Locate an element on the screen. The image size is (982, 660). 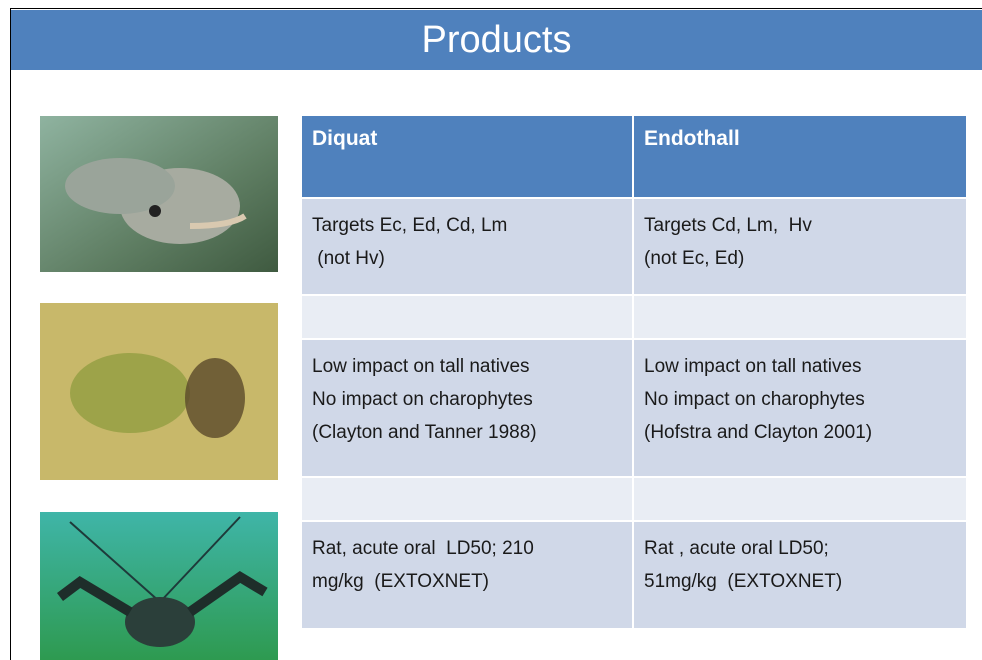
table-cell: Targets Ec, Ed, Cd, Lm (not Hv) is located at coordinates (467, 246).